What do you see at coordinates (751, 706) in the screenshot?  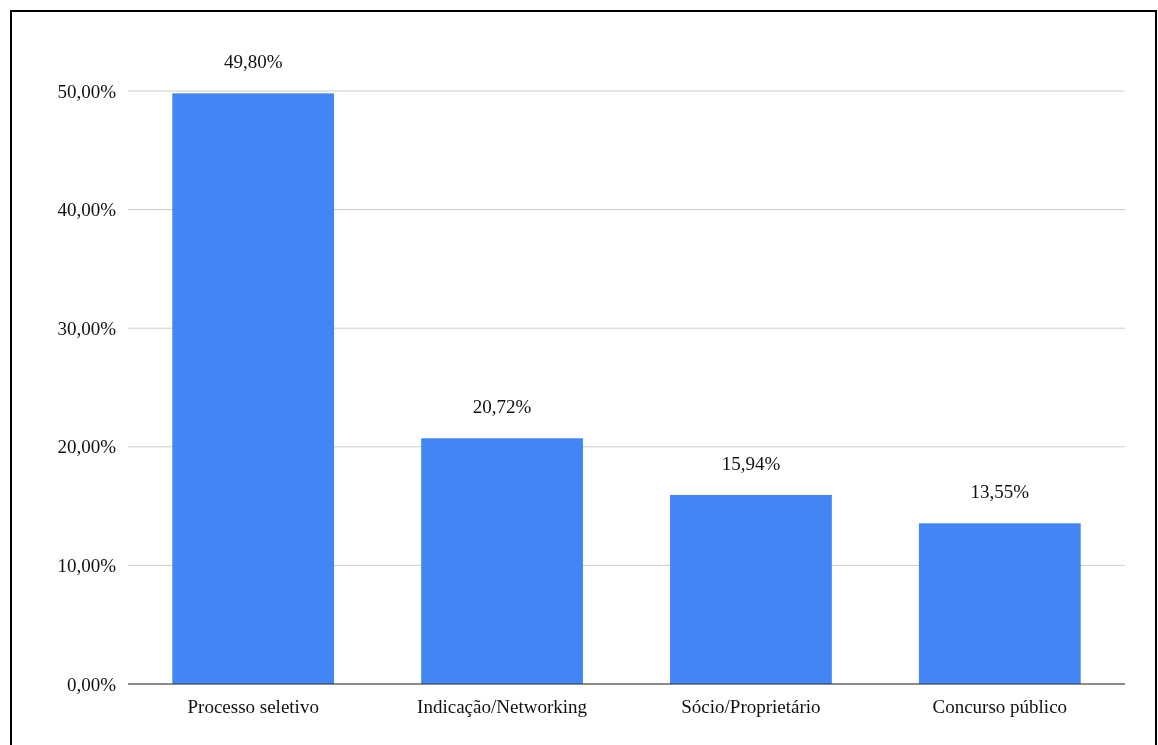 I see `x-tick-label: Sócio/Proprietário` at bounding box center [751, 706].